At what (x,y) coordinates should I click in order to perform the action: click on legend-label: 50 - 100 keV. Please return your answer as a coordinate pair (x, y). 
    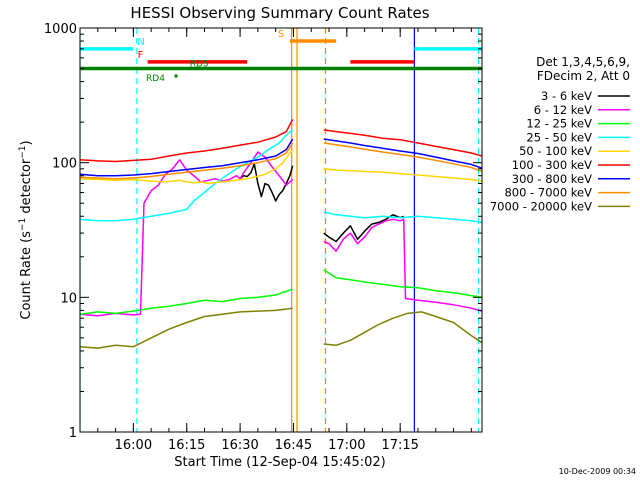
    Looking at the image, I should click on (555, 151).